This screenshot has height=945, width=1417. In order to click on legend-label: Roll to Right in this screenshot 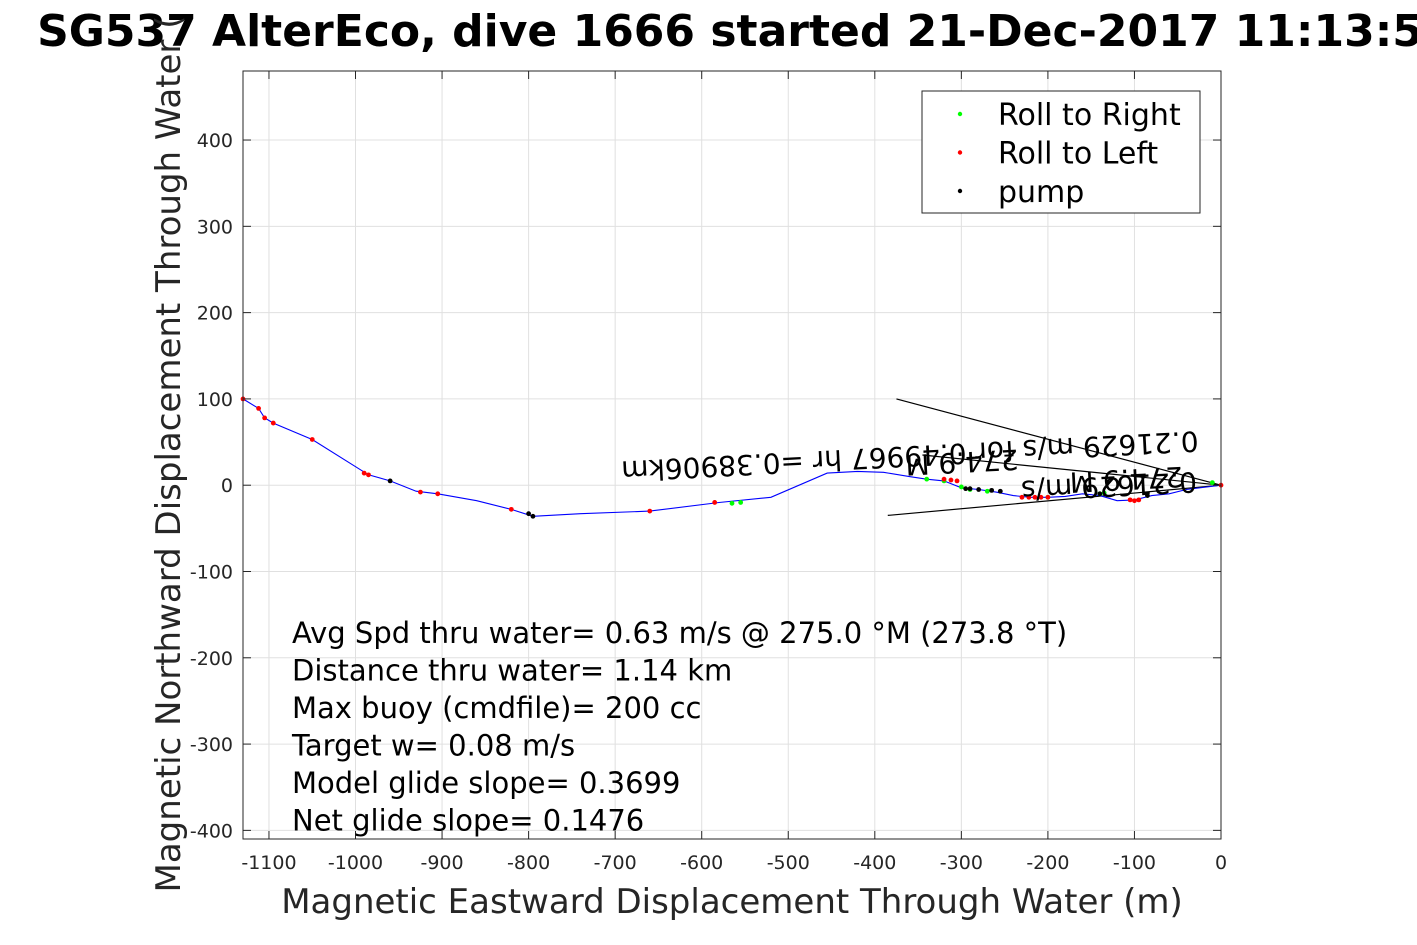, I will do `click(1089, 115)`.